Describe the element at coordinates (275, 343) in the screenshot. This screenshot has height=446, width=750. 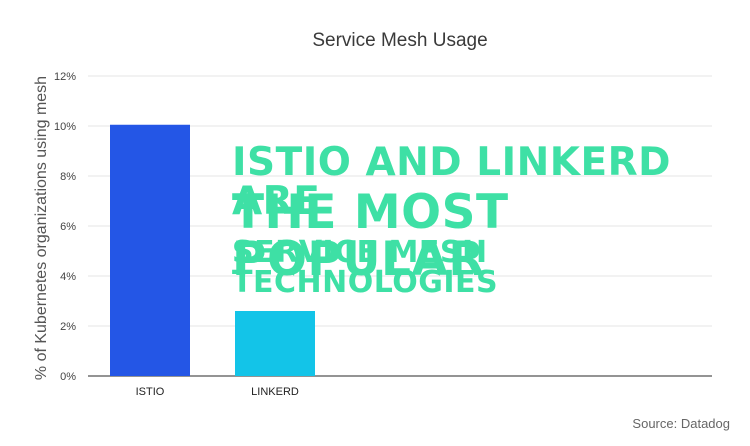
I see `bar-linkerd` at that location.